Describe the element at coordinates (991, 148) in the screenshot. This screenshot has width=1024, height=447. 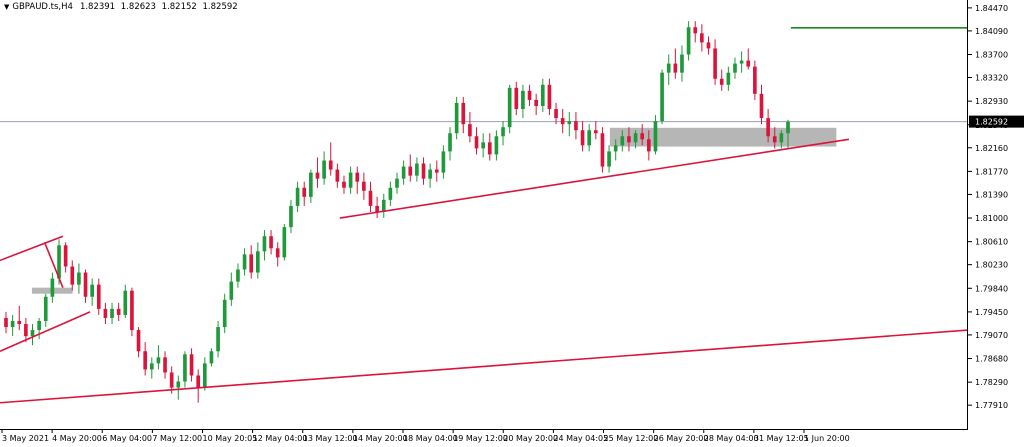
I see `y-tick-label: 1.82160` at that location.